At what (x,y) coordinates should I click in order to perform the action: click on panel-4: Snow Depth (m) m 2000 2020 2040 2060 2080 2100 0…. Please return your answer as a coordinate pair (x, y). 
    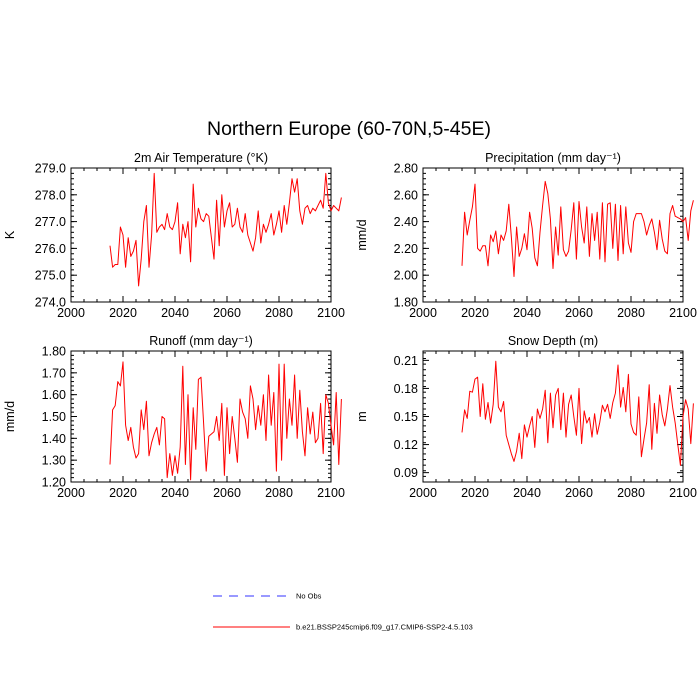
    Looking at the image, I should click on (526, 417).